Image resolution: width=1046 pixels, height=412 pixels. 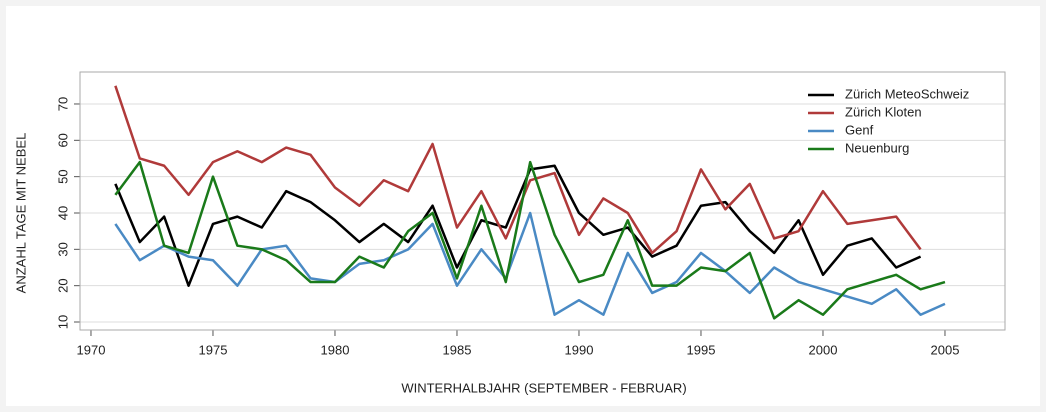 I want to click on y-tick-label: 40, so click(x=62, y=213).